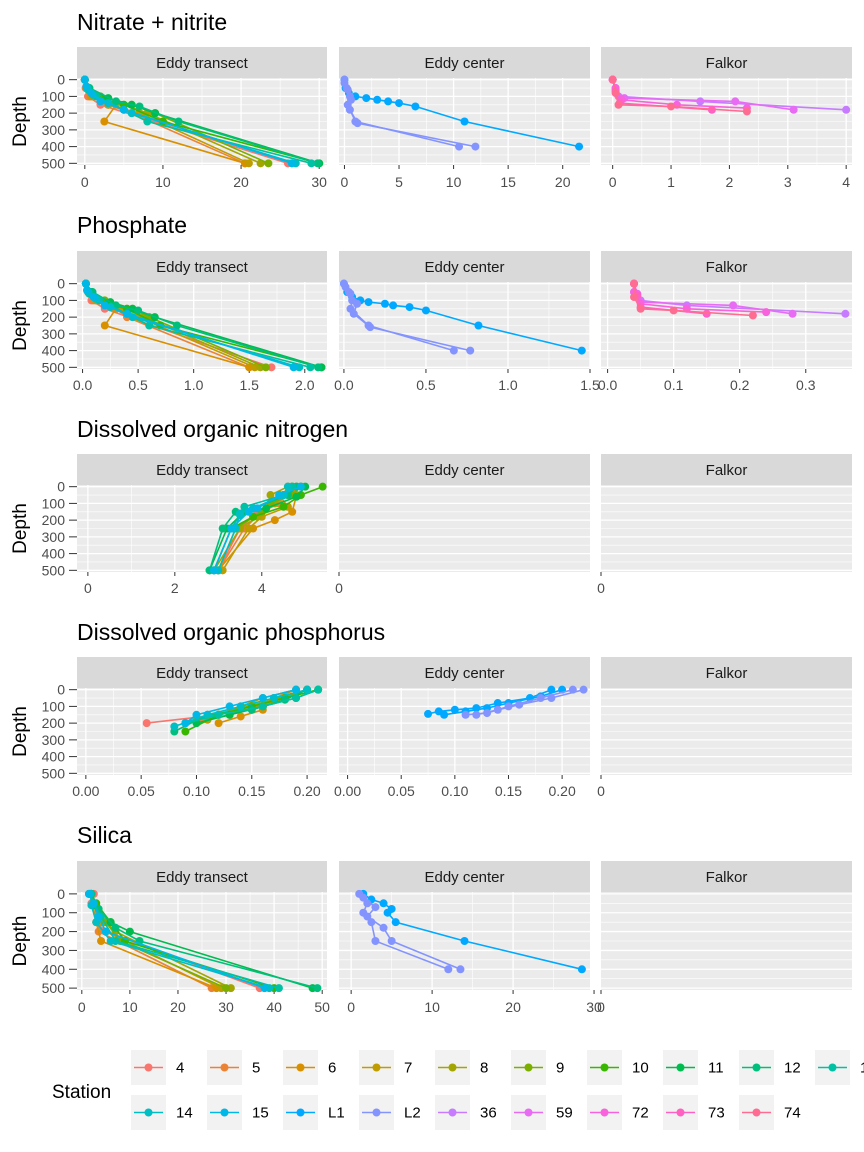  Describe the element at coordinates (792, 1113) in the screenshot. I see `legend-label: 74` at that location.